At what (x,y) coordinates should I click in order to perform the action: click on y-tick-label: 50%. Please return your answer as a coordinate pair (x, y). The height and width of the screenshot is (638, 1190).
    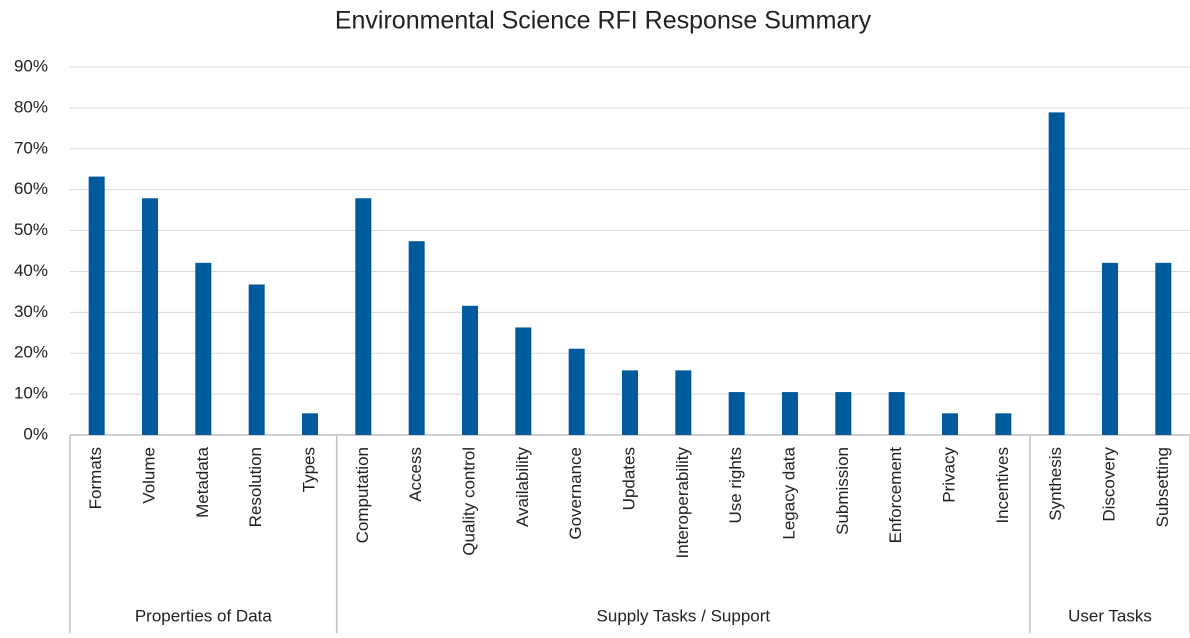
    Looking at the image, I should click on (31, 229).